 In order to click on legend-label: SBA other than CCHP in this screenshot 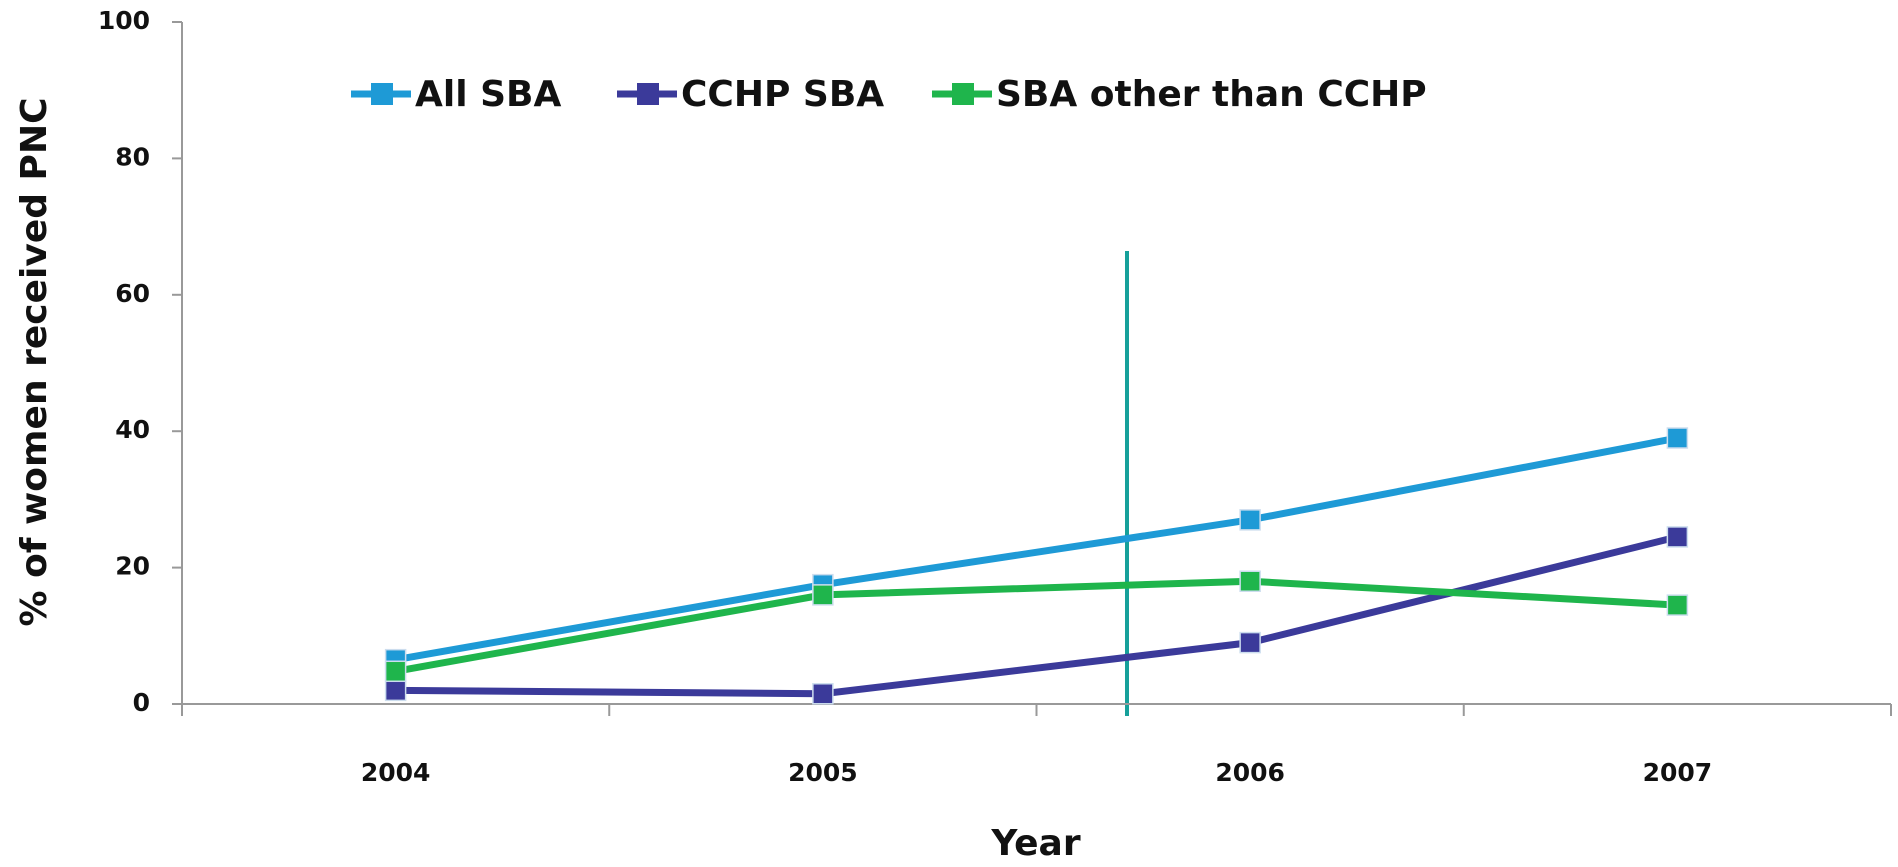, I will do `click(1211, 94)`.